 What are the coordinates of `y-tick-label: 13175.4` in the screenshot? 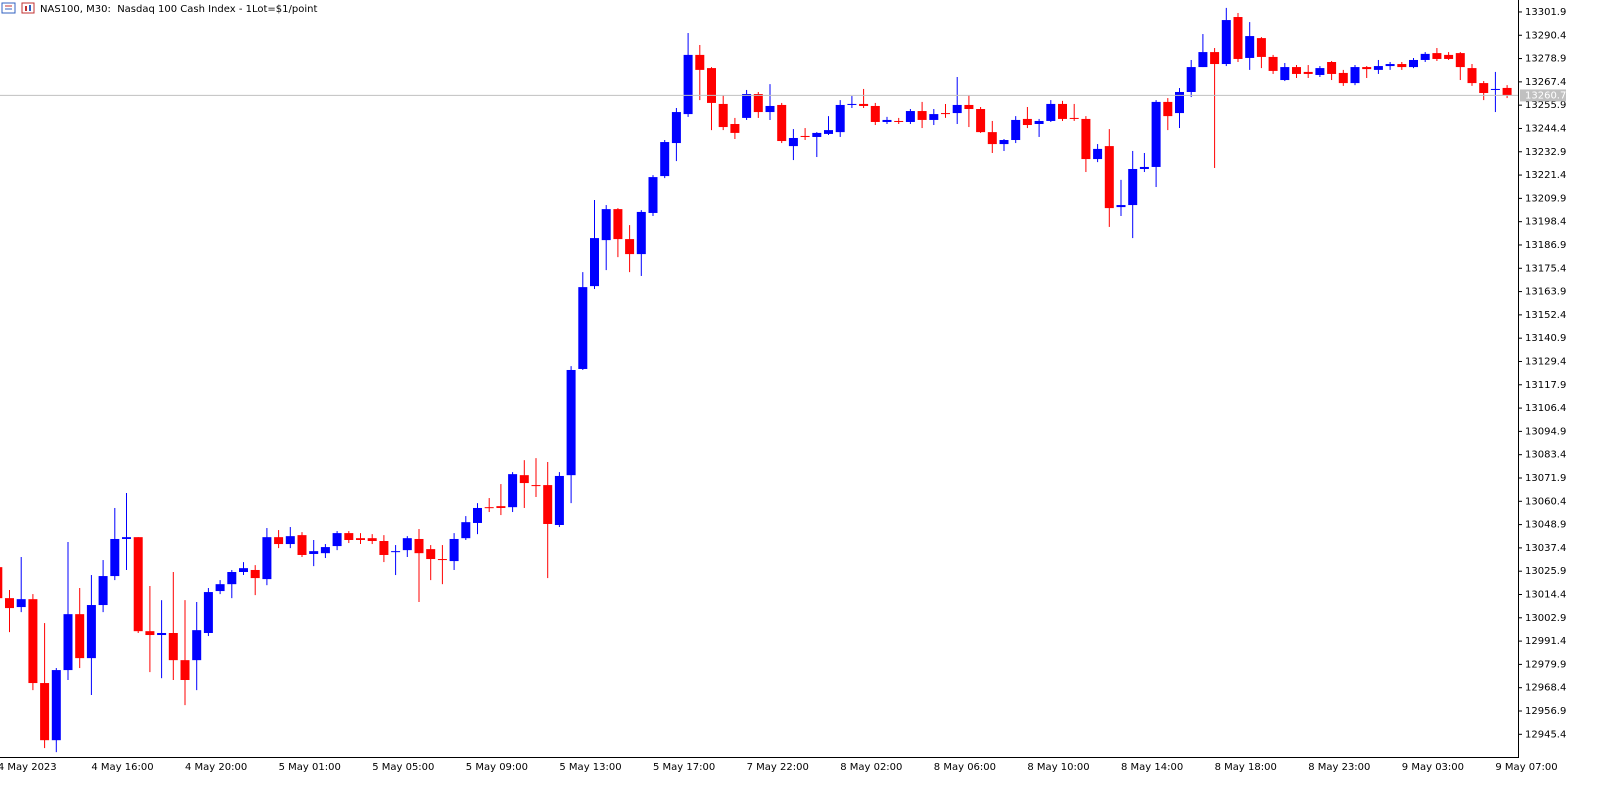 It's located at (1545, 268).